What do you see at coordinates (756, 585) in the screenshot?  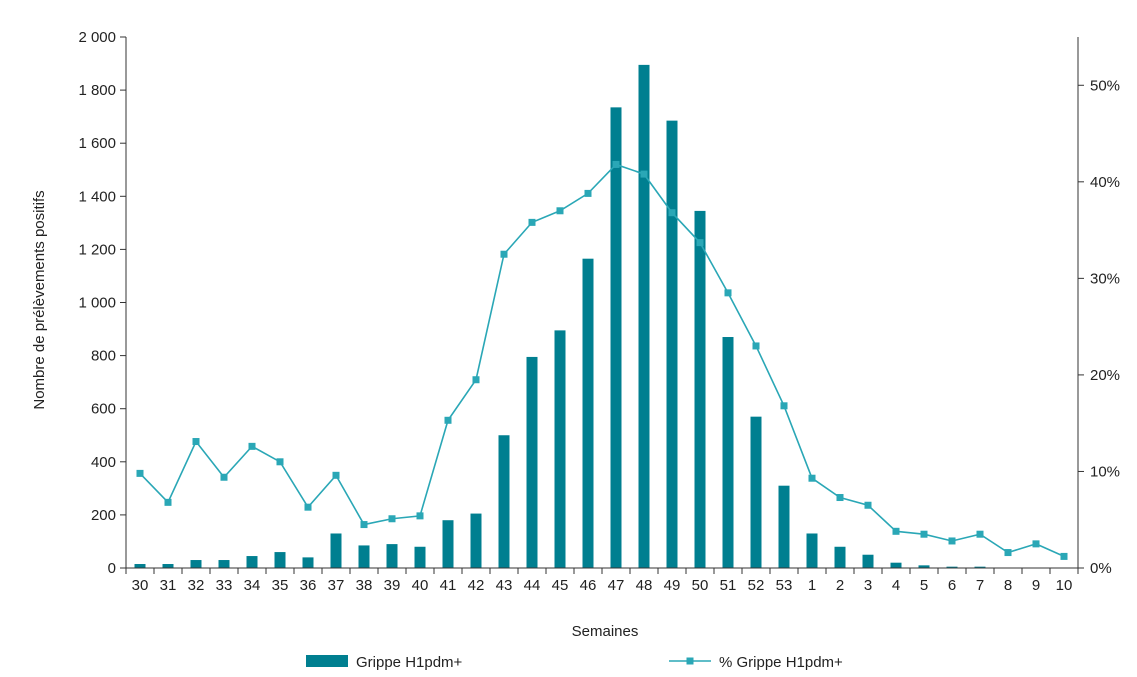 I see `x-tick-label: 52` at bounding box center [756, 585].